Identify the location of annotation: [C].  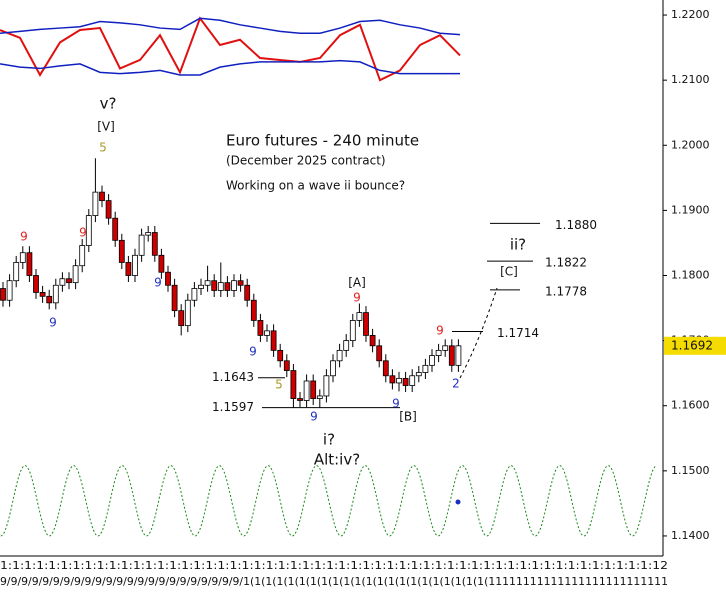
(509, 272).